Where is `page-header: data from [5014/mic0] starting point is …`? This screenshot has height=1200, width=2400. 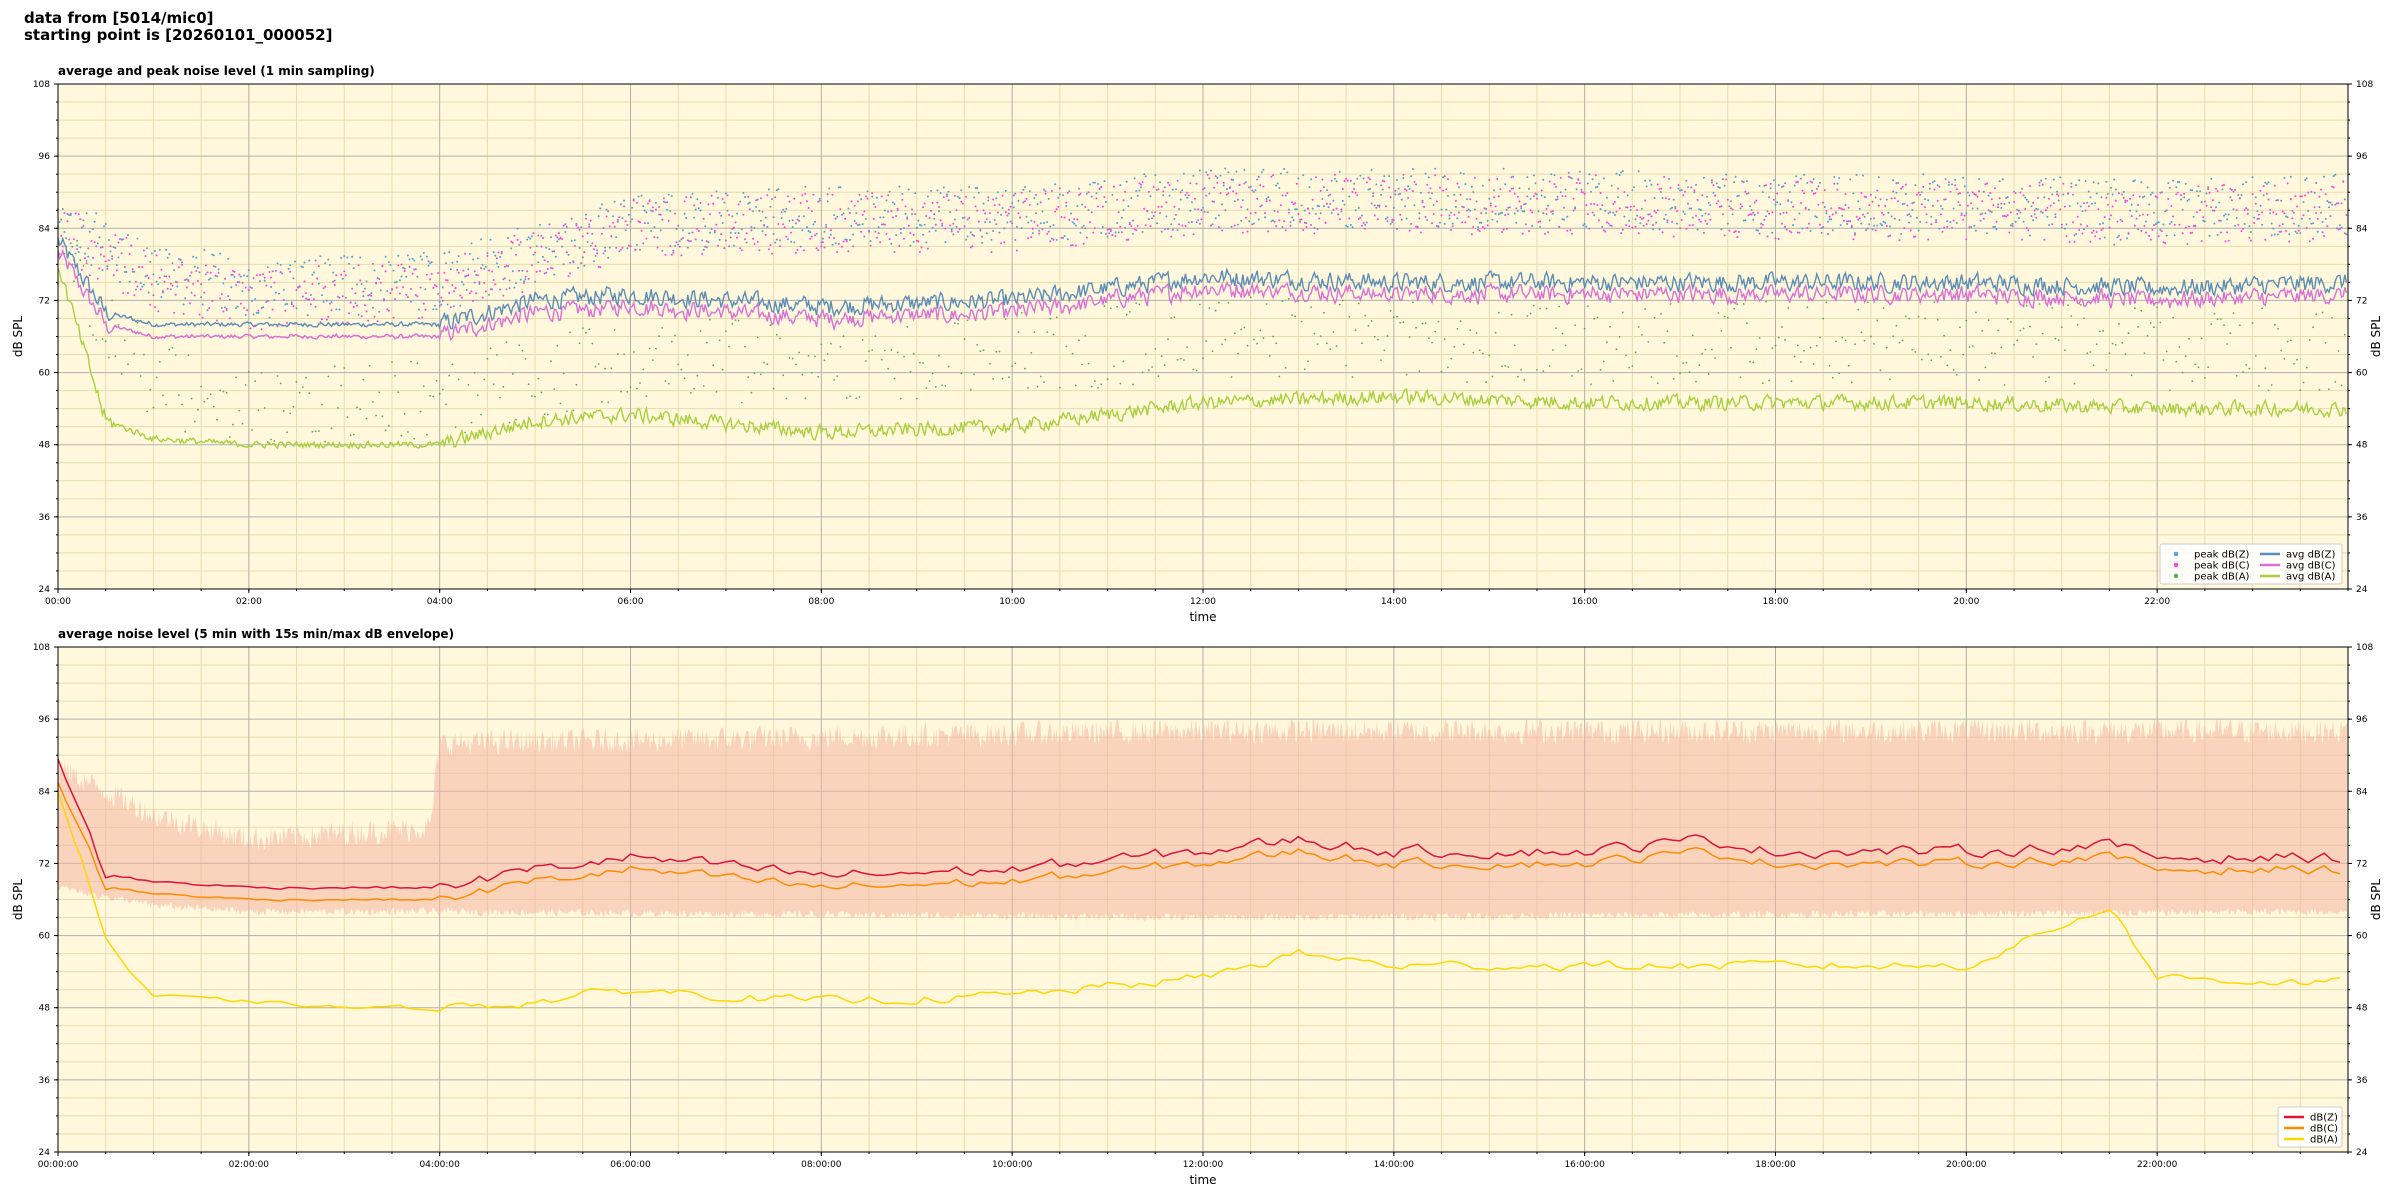 page-header: data from [5014/mic0] starting point is … is located at coordinates (178, 27).